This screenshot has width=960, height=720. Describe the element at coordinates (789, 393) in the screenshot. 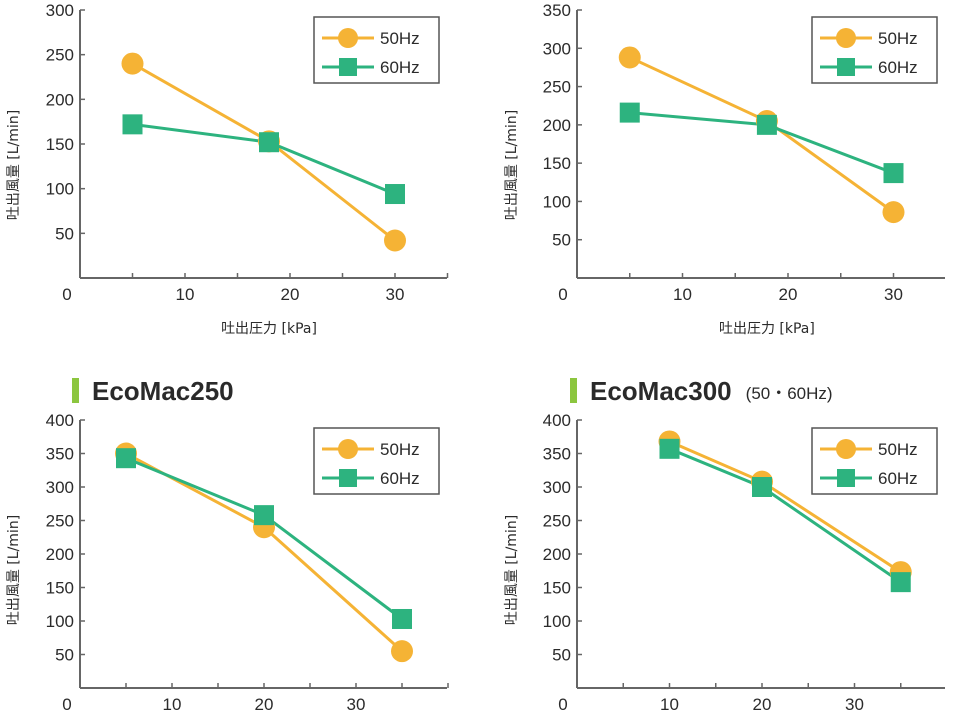

I see `chart-subtitle: (50・60Hz)` at that location.